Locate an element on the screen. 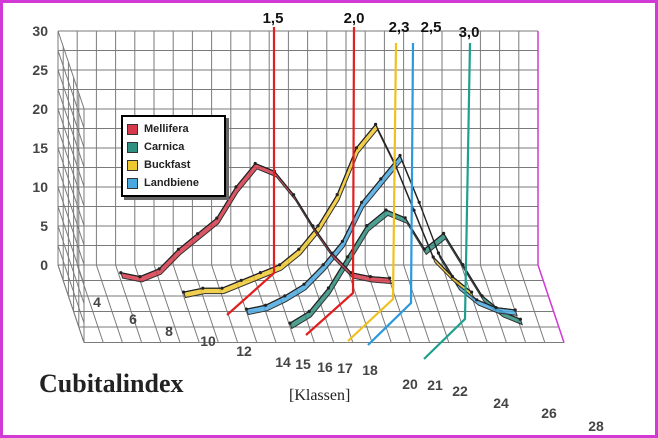 The height and width of the screenshot is (438, 658). y-tick-label: 10 is located at coordinates (40, 187).